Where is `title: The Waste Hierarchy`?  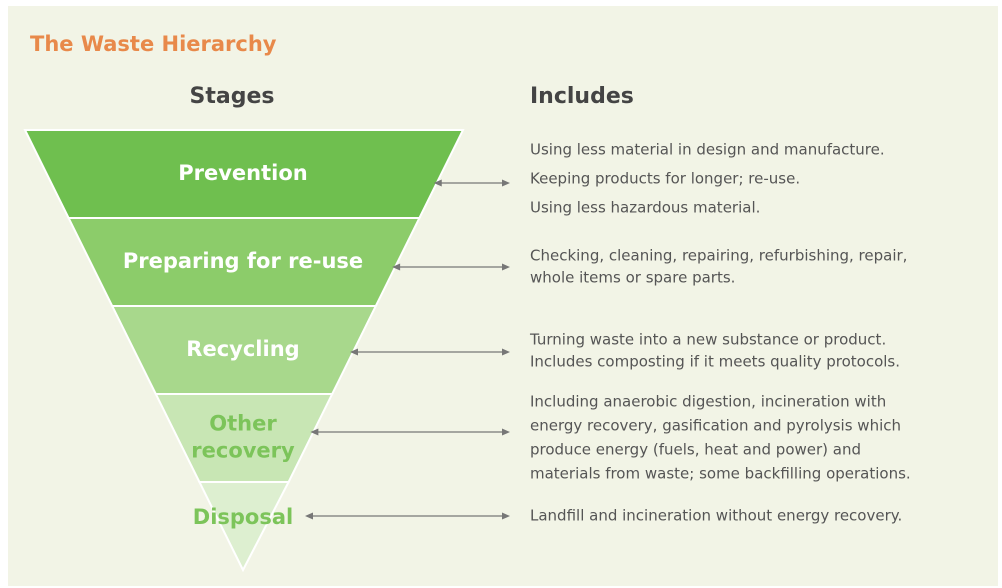
title: The Waste Hierarchy is located at coordinates (153, 44).